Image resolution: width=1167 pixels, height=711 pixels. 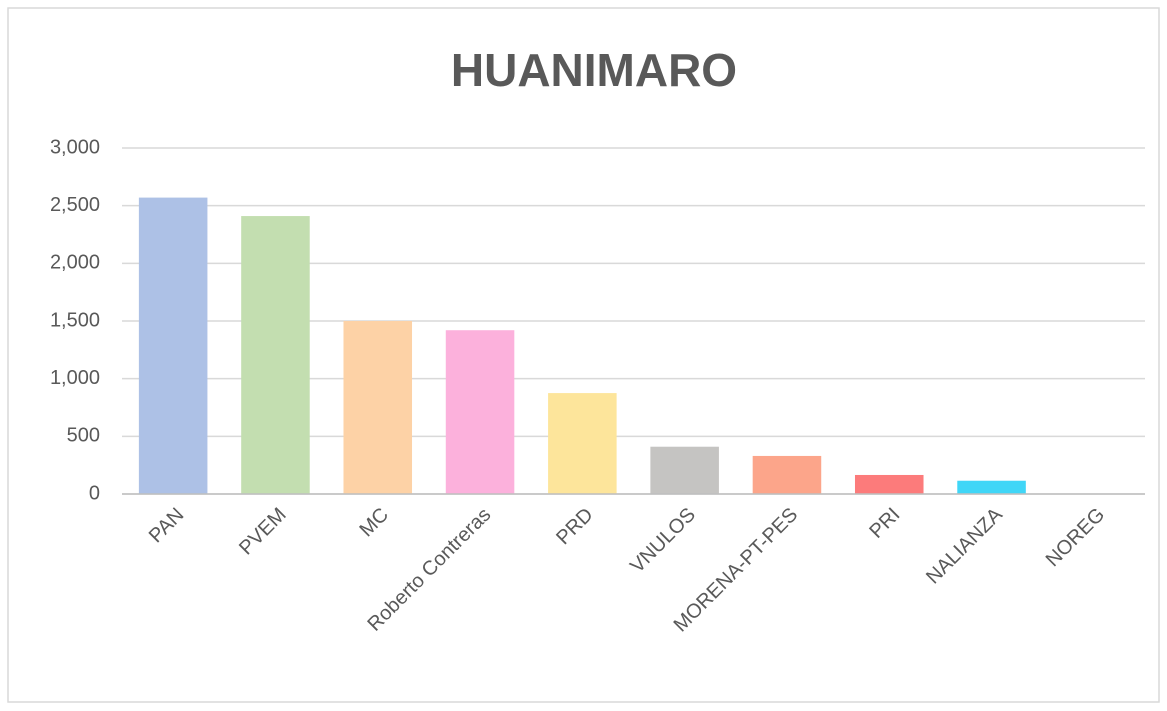 What do you see at coordinates (75, 147) in the screenshot?
I see `y-tick-label: 3,000` at bounding box center [75, 147].